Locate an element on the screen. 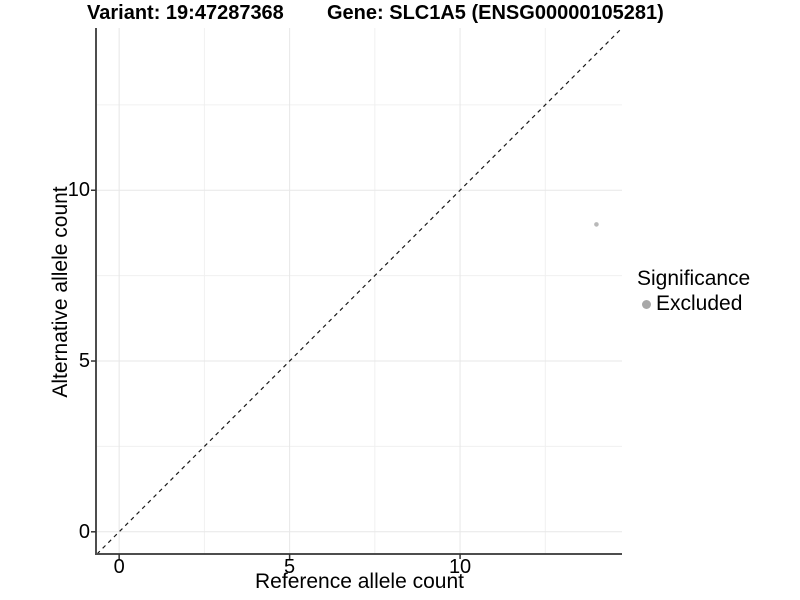 The image size is (800, 600). x-tick-label: 0 is located at coordinates (119, 567).